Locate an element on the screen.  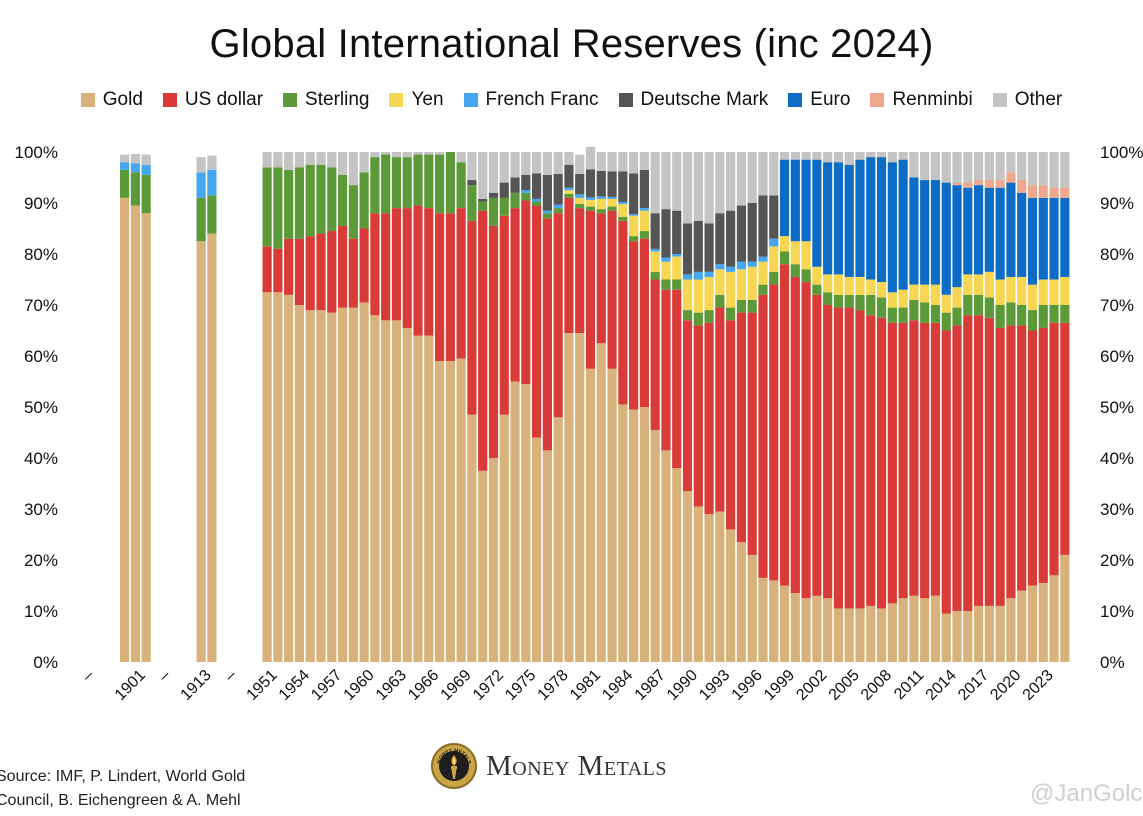
x-tick-label: 1999 is located at coordinates (779, 685).